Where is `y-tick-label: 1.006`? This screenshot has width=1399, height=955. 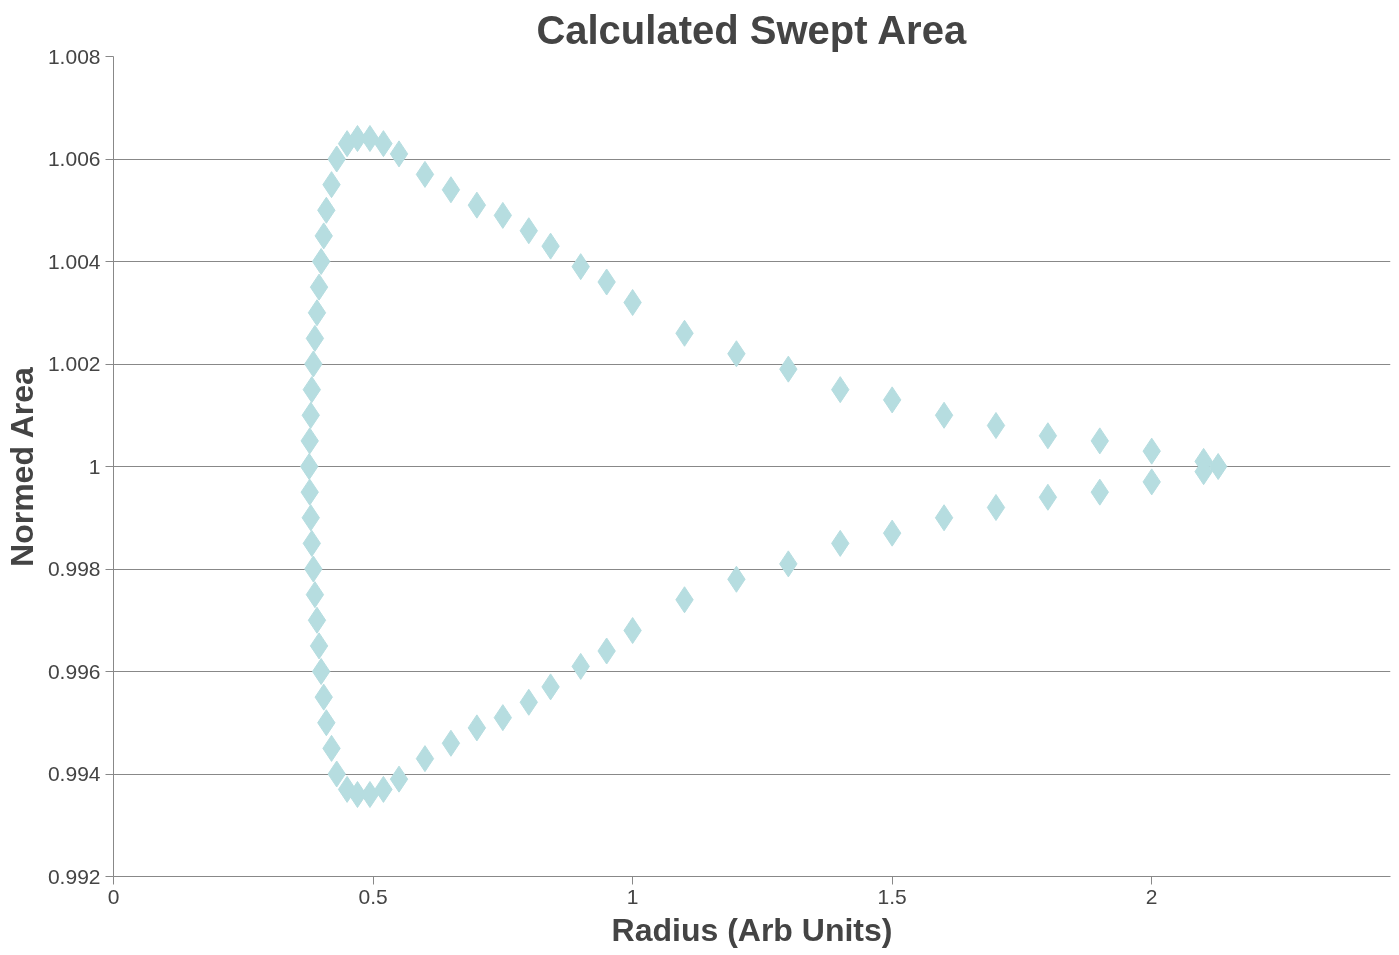 y-tick-label: 1.006 is located at coordinates (74, 158).